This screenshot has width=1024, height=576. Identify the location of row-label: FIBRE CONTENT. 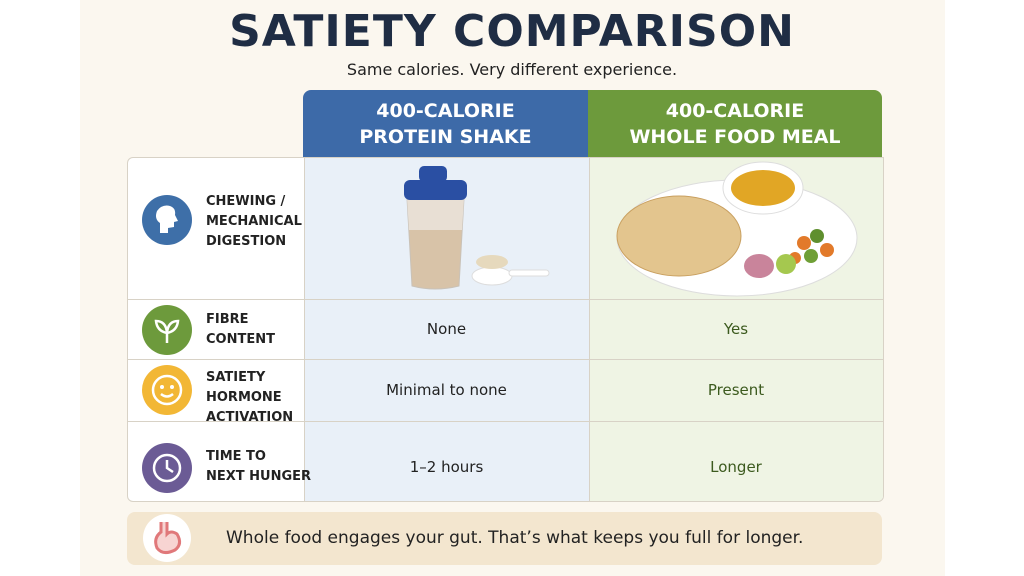
(240, 330).